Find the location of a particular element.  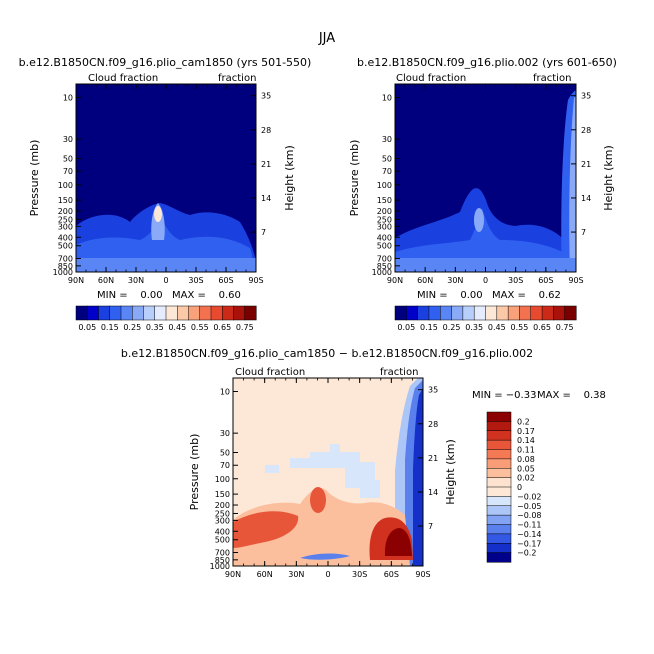

colorbar-label: −0.14 is located at coordinates (529, 534).